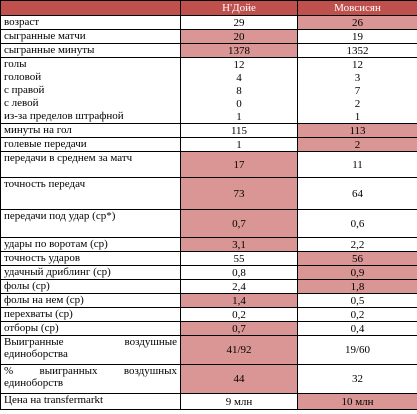  What do you see at coordinates (239, 401) in the screenshot?
I see `value-cell: 9 млн` at bounding box center [239, 401].